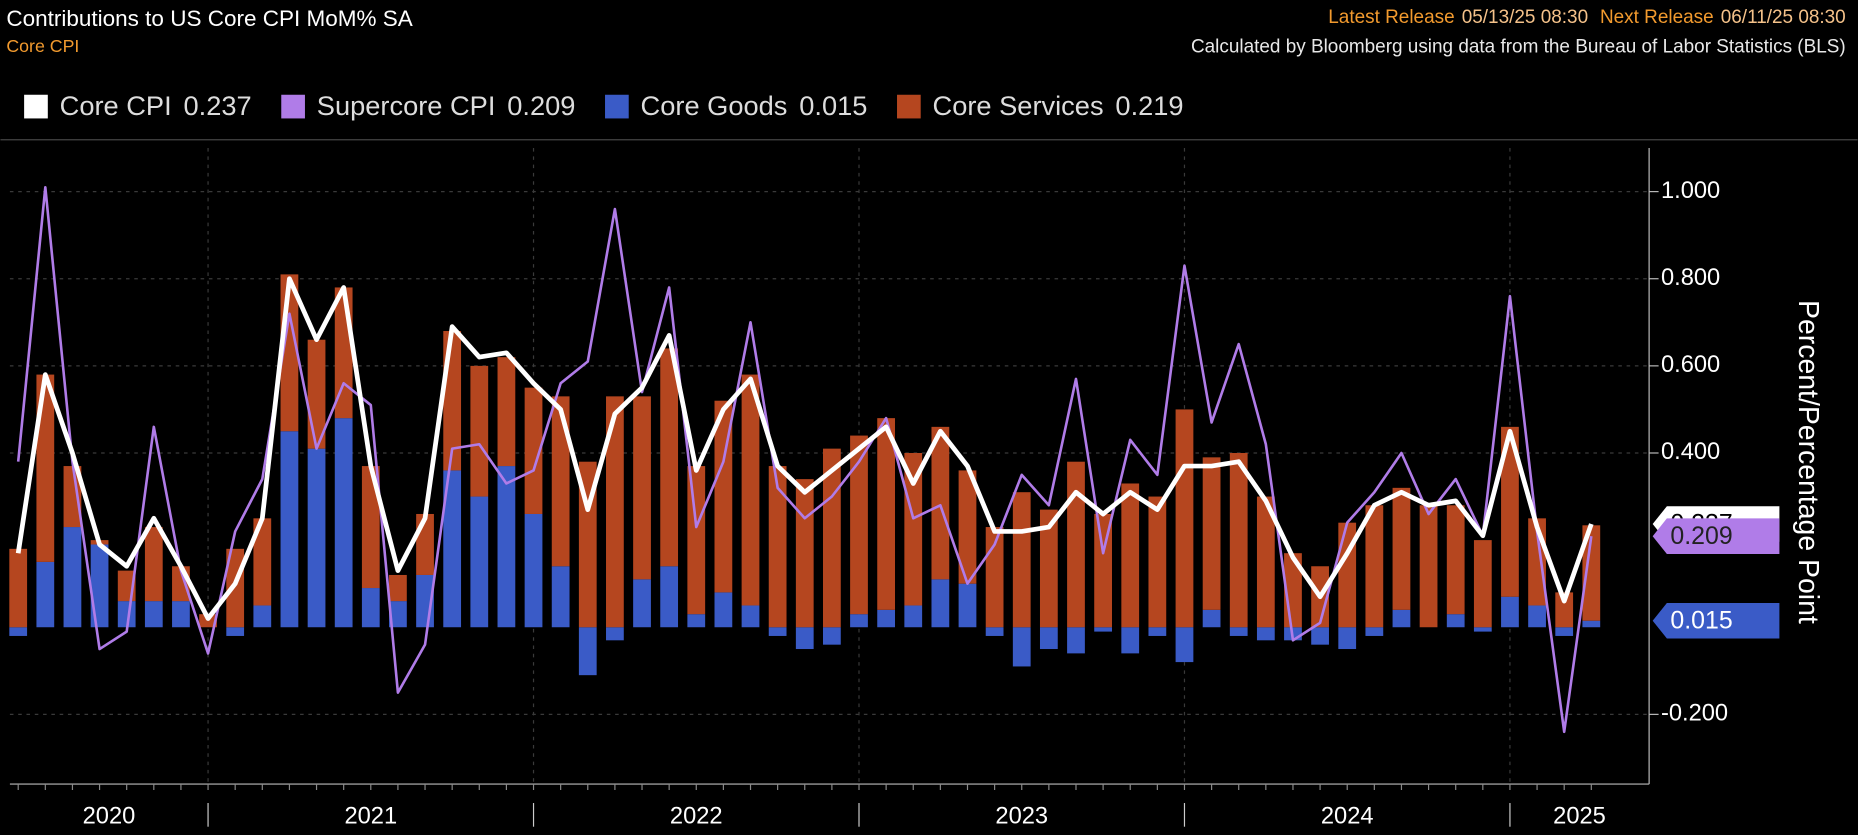 This screenshot has width=1858, height=835. What do you see at coordinates (1391, 17) in the screenshot?
I see `latest-label: Latest Release` at bounding box center [1391, 17].